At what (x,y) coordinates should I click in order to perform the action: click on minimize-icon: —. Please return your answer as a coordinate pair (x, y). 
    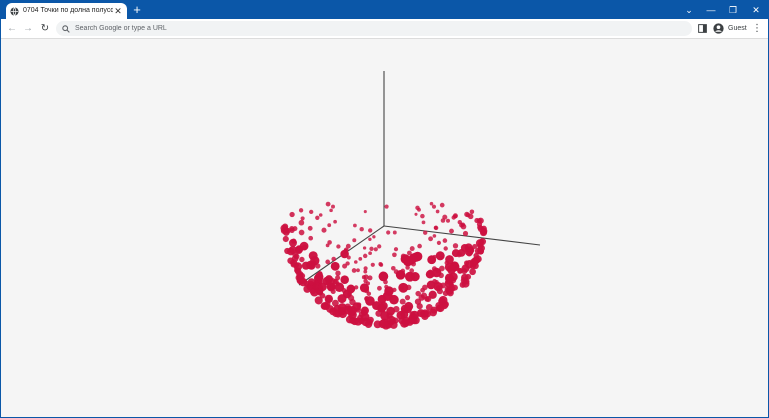
    Looking at the image, I should click on (711, 10).